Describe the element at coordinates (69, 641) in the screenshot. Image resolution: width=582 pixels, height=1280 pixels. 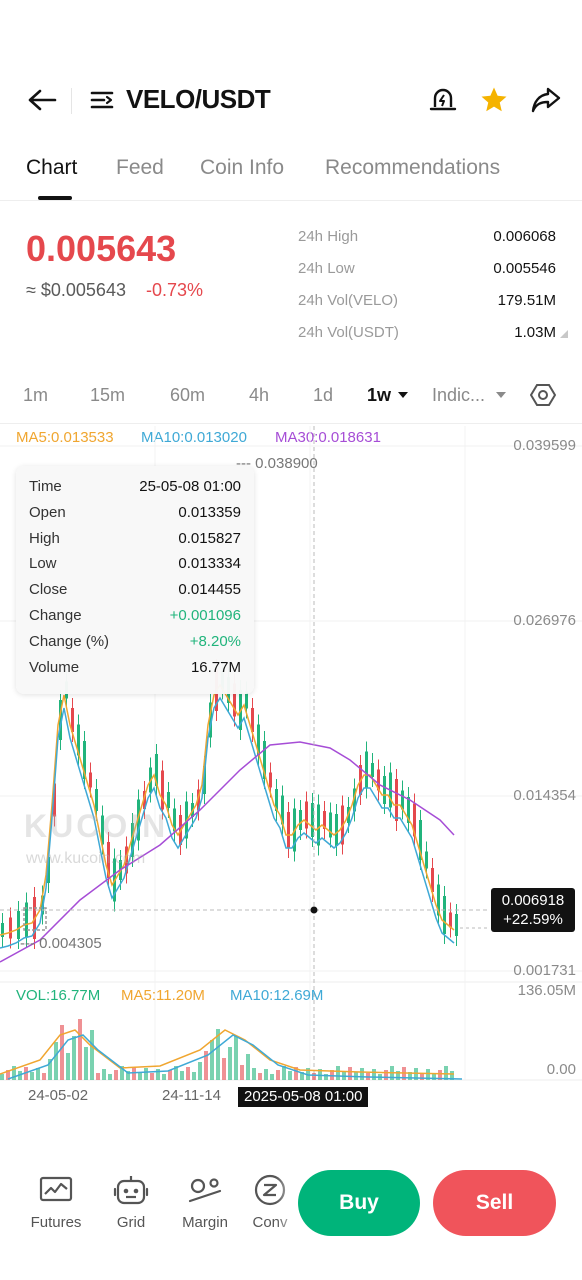
I see `tooltip-key: Change (%)` at that location.